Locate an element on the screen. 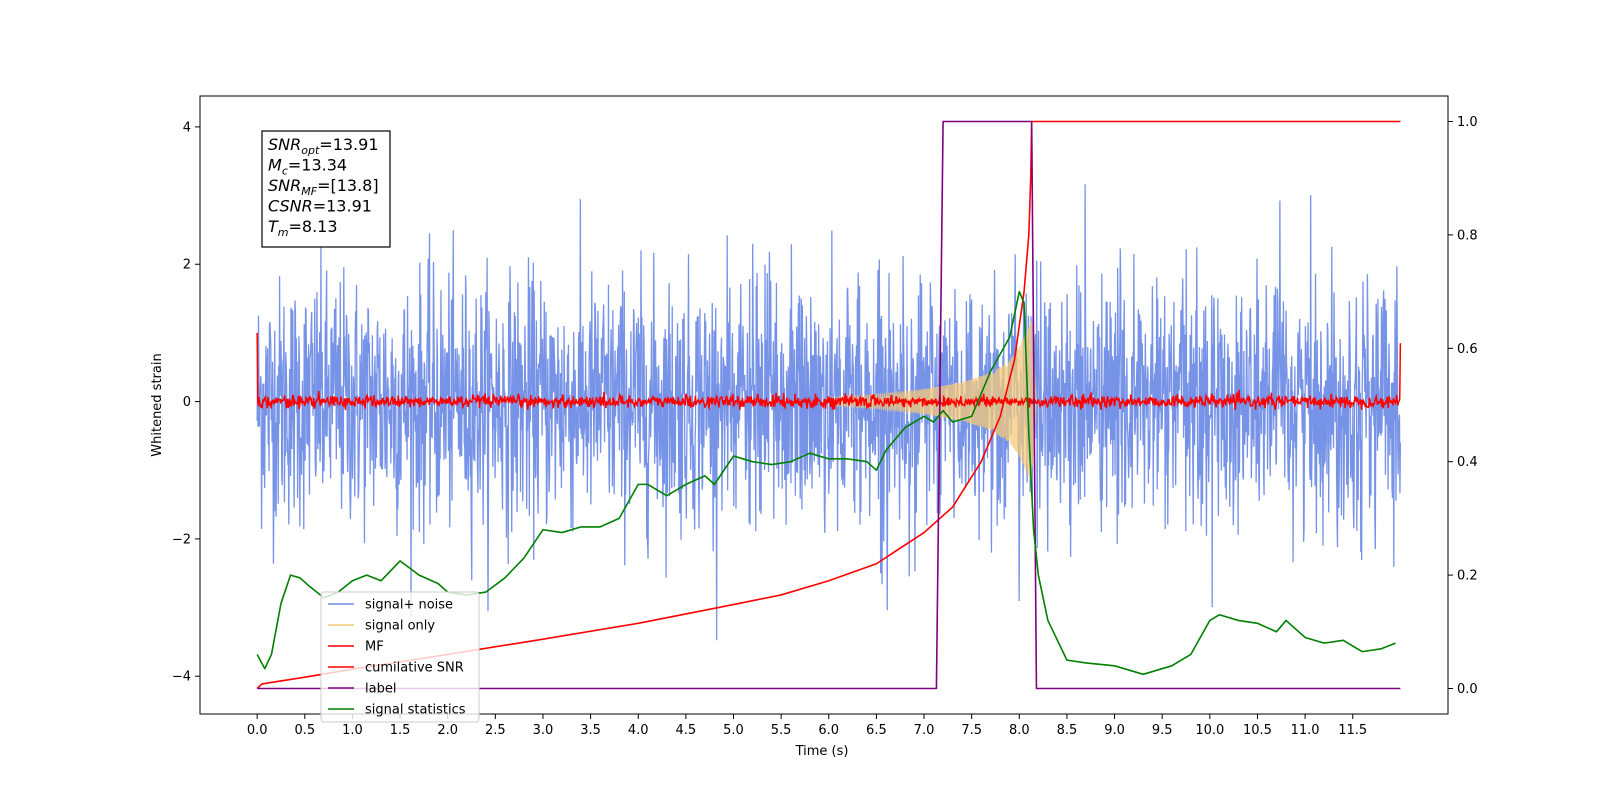 The height and width of the screenshot is (800, 1600). legend-entry: signal+ noise is located at coordinates (409, 605).